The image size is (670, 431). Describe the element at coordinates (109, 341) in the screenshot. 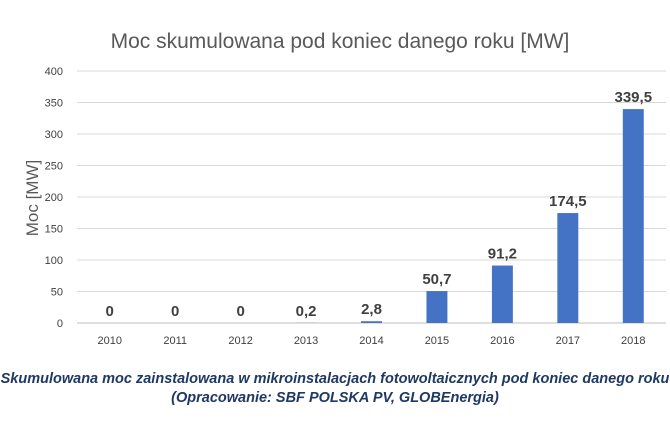

I see `x-tick-label: 2010` at that location.